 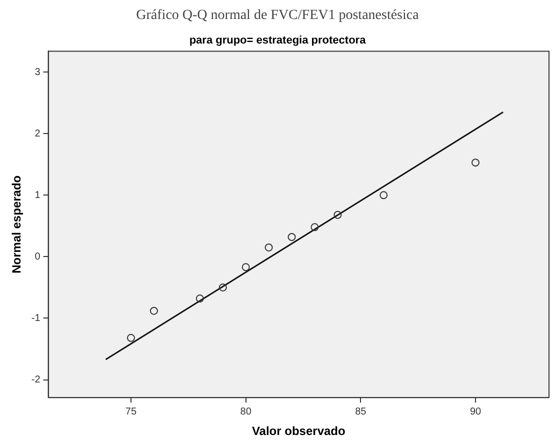 What do you see at coordinates (299, 431) in the screenshot?
I see `x-axis-title: Valor observado` at bounding box center [299, 431].